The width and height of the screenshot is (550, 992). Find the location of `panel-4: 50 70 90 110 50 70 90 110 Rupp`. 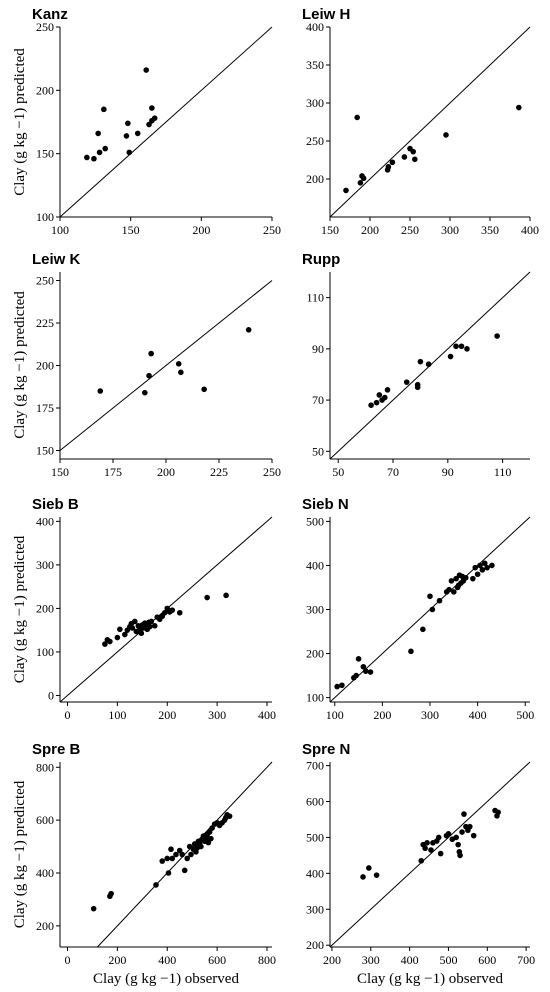

panel-4: 50 70 90 110 50 70 90 110 Rupp is located at coordinates (416, 365).